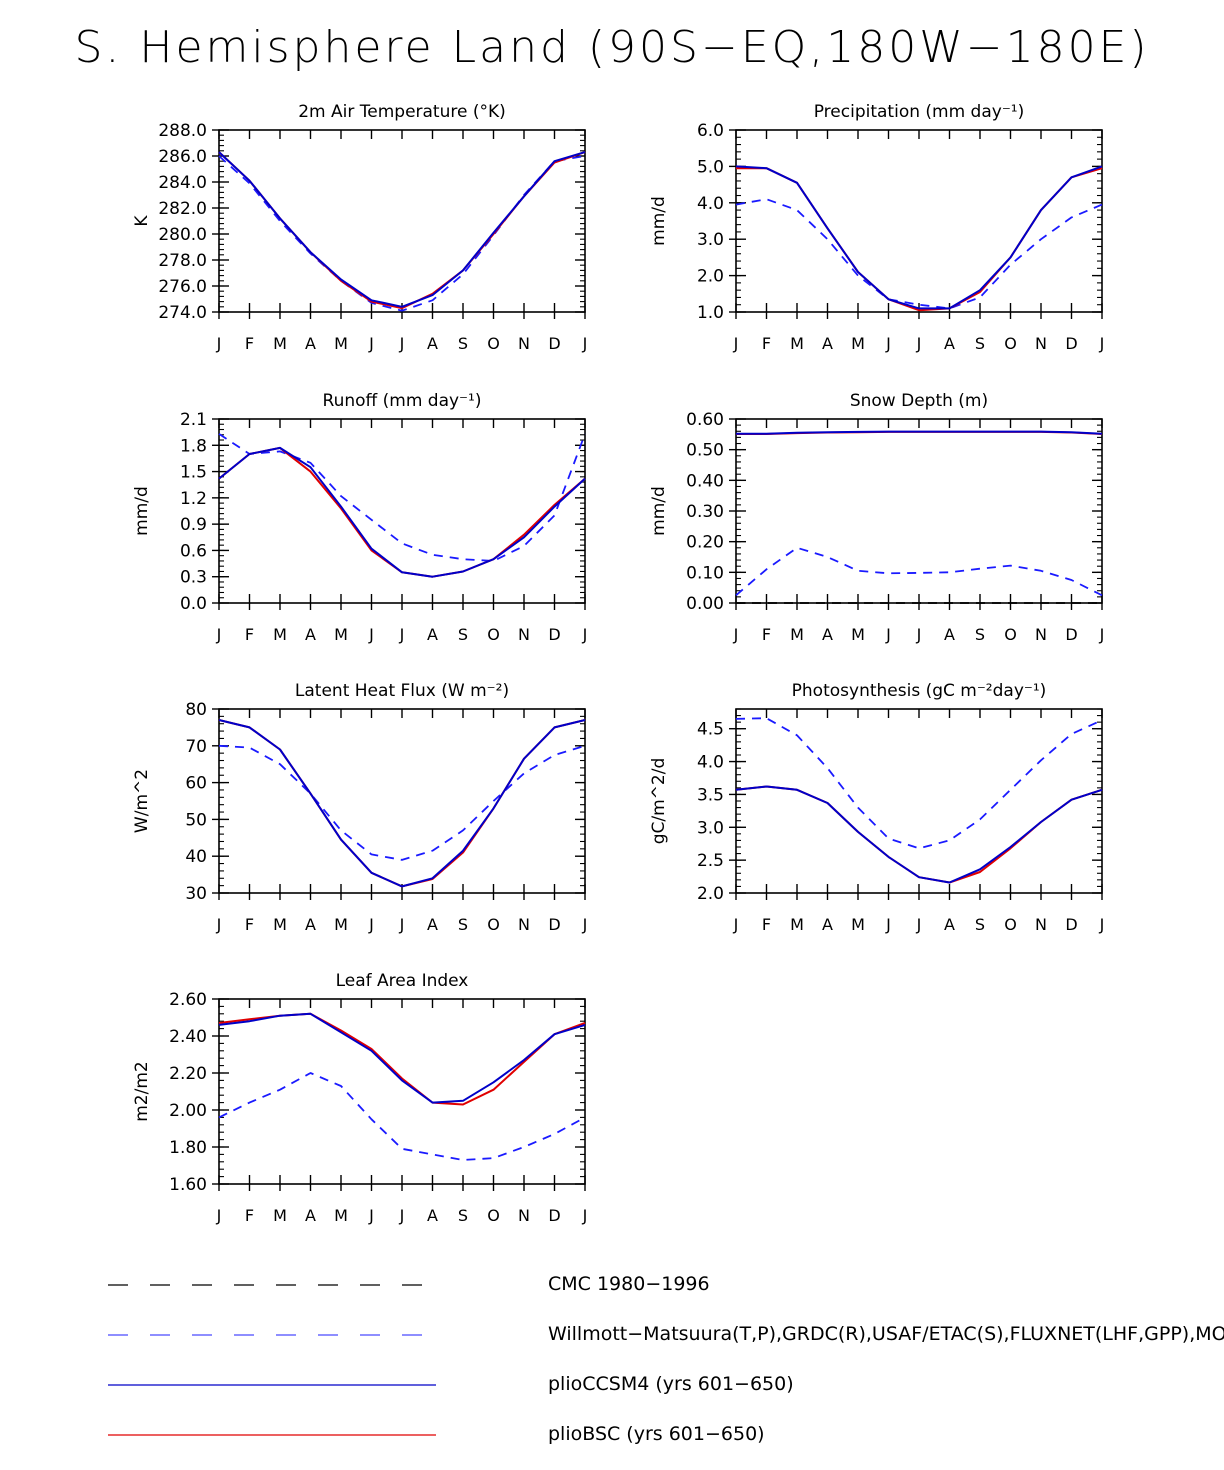 The width and height of the screenshot is (1224, 1470). What do you see at coordinates (710, 795) in the screenshot?
I see `y-tick-label: 3.5` at bounding box center [710, 795].